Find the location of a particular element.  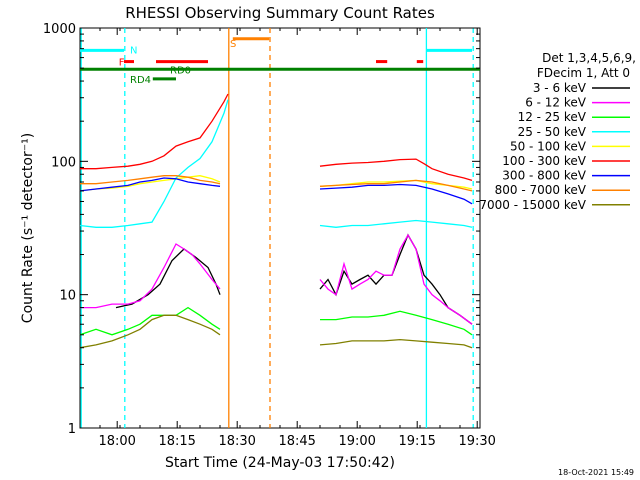

legend-label: 25 - 50 keV is located at coordinates (552, 132).